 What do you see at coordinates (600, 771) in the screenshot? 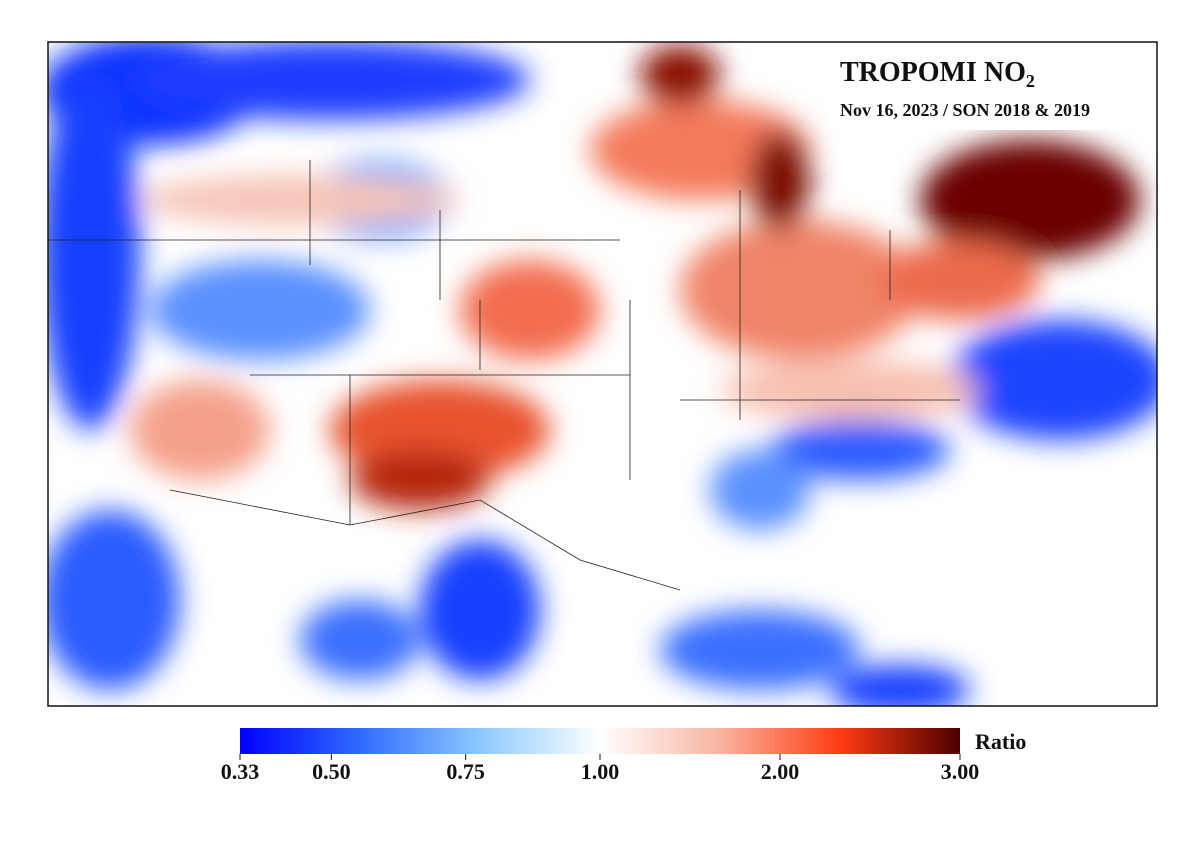
I see `colorbar-tick-label: 1.00` at bounding box center [600, 771].